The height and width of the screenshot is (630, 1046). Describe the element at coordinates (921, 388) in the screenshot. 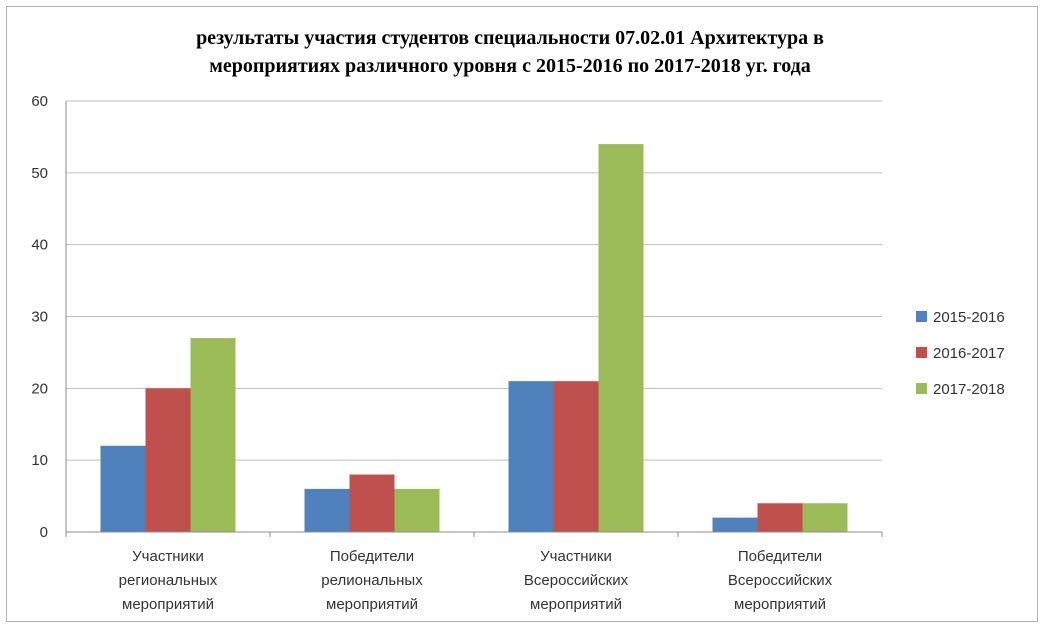

I see `legend-swatch-2017-2018` at that location.